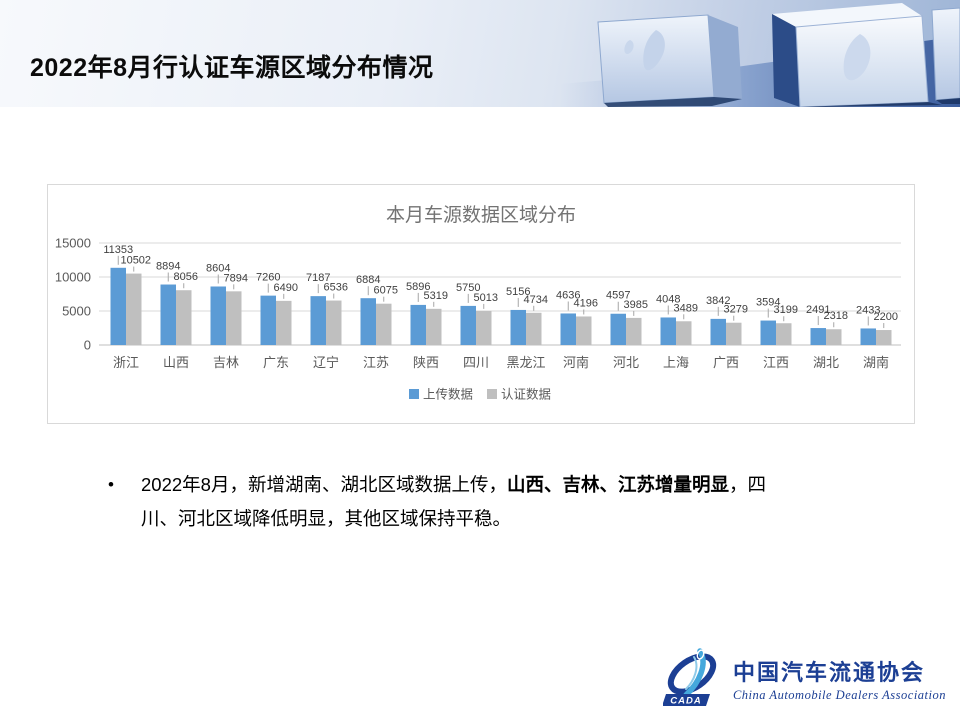  Describe the element at coordinates (386, 291) in the screenshot. I see `data-label-certified: 6075` at that location.